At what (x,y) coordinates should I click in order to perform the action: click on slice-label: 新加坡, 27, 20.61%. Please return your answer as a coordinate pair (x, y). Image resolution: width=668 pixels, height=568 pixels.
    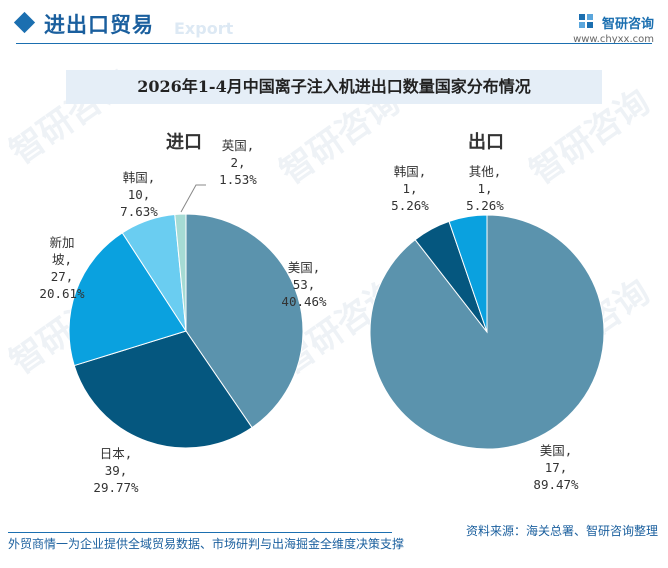
    Looking at the image, I should click on (62, 268).